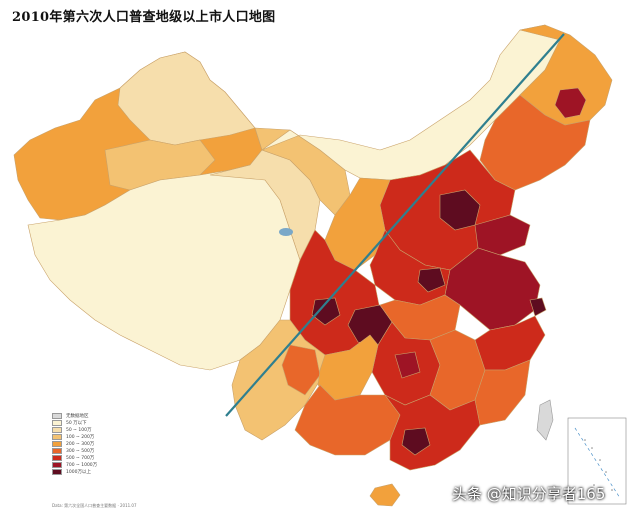 The height and width of the screenshot is (514, 636). What do you see at coordinates (94, 505) in the screenshot?
I see `legend-footer: Data: 第六次全国人口普查主要数据 · 2011.07` at bounding box center [94, 505].